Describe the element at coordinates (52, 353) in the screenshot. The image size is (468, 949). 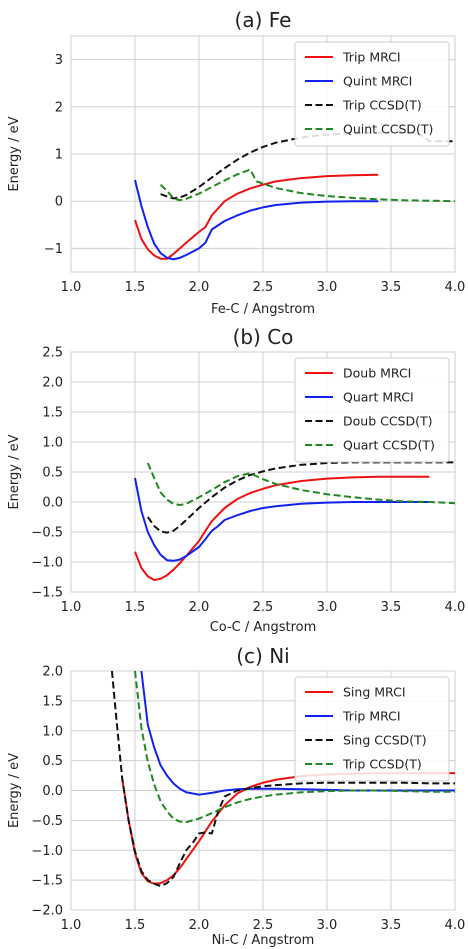
I see `y-tick-label: 2.5` at that location.